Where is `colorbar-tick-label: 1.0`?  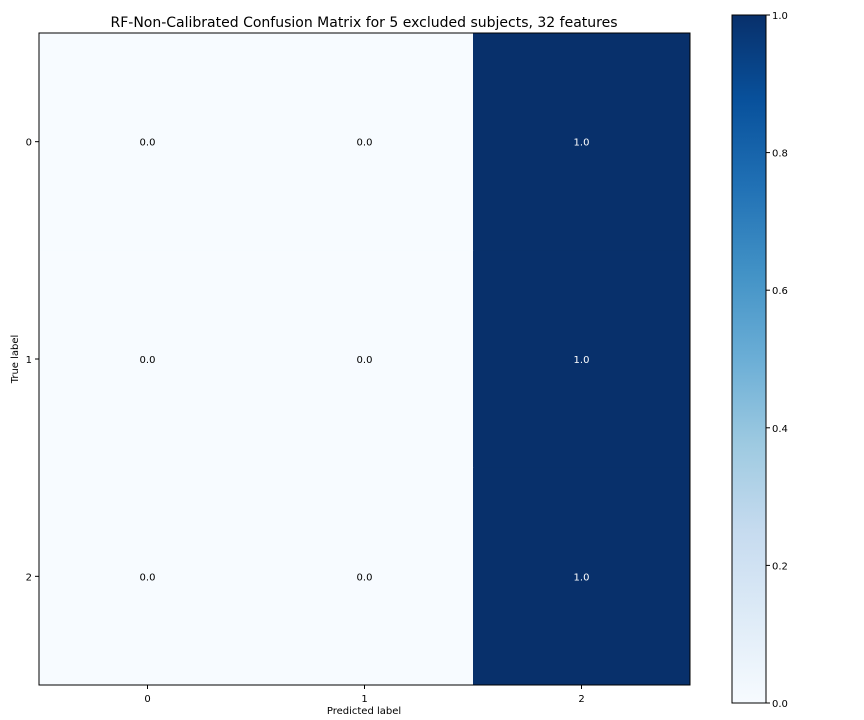 colorbar-tick-label: 1.0 is located at coordinates (780, 16).